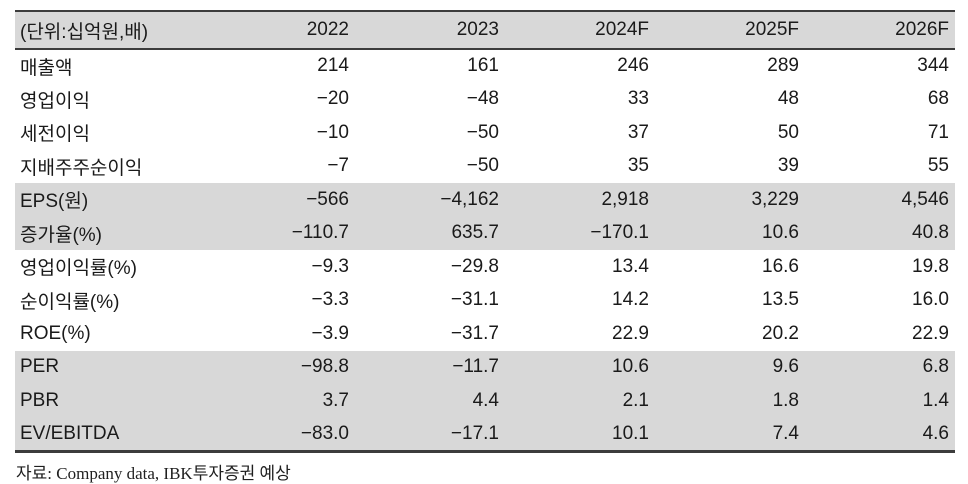 Image resolution: width=968 pixels, height=484 pixels. What do you see at coordinates (320, 233) in the screenshot?
I see `value-cell: −110.7` at bounding box center [320, 233].